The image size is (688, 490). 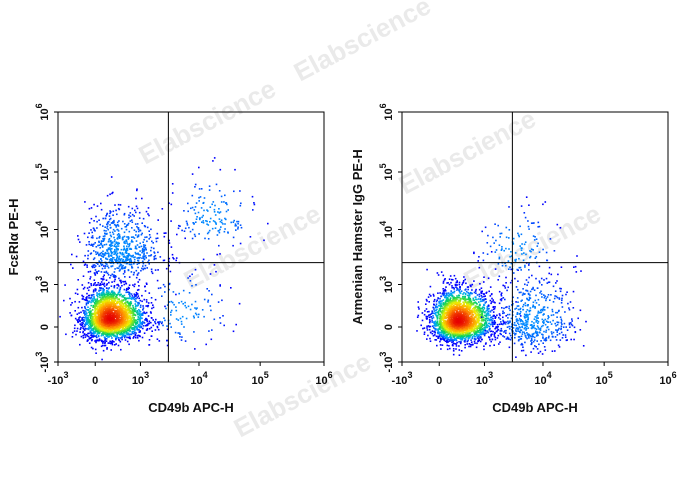 What do you see at coordinates (42, 171) in the screenshot?
I see `y-tick-label: 105` at bounding box center [42, 171].